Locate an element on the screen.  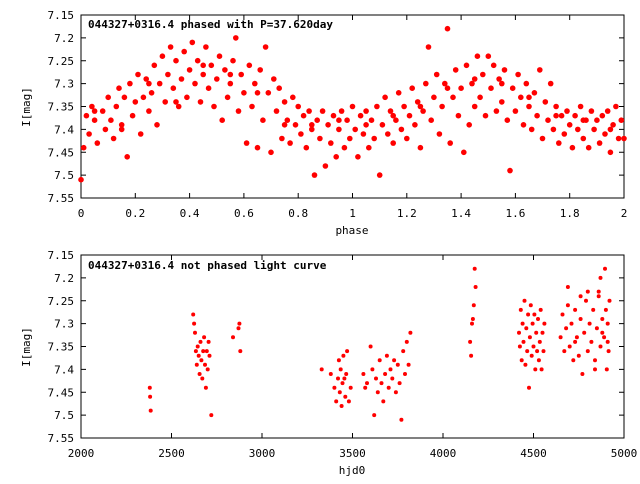
y-tick-label: 7.25 is located at coordinates (61, 61).